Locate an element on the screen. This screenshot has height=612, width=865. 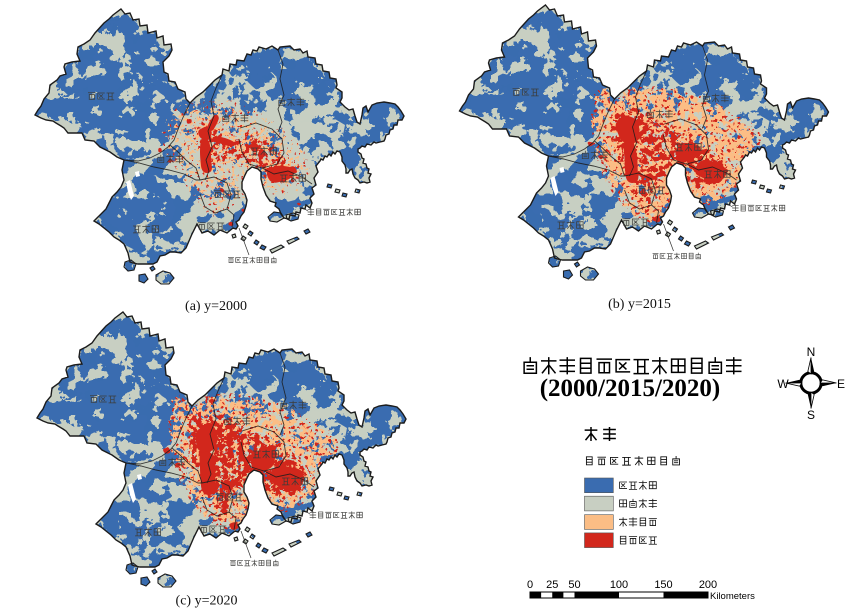
svg-text: (a) y=2000 is located at coordinates (216, 306).